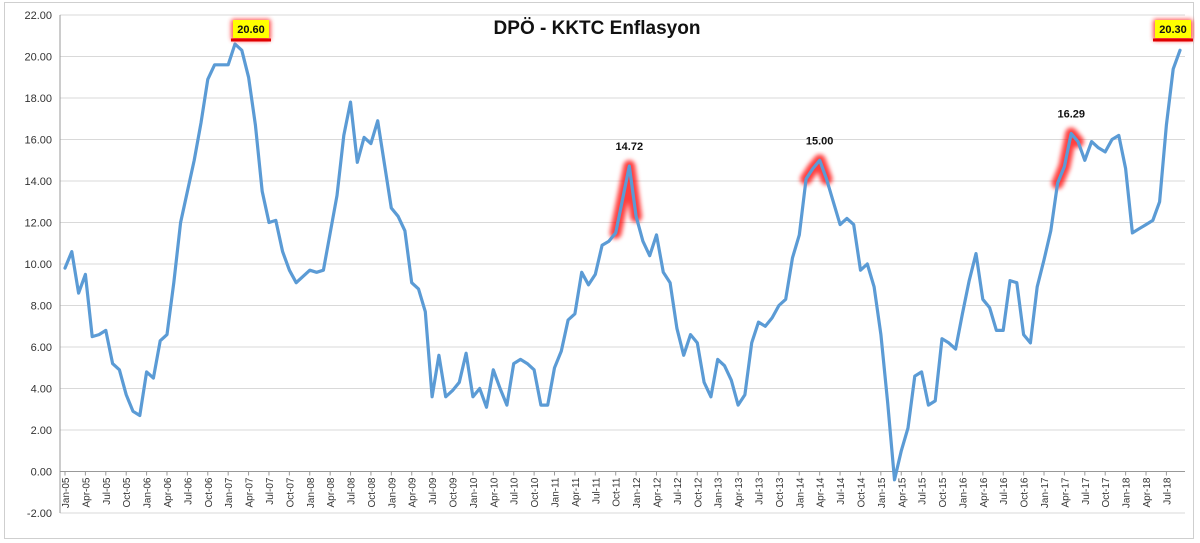  Describe the element at coordinates (41, 348) in the screenshot. I see `y-tick-label: 6.00` at that location.